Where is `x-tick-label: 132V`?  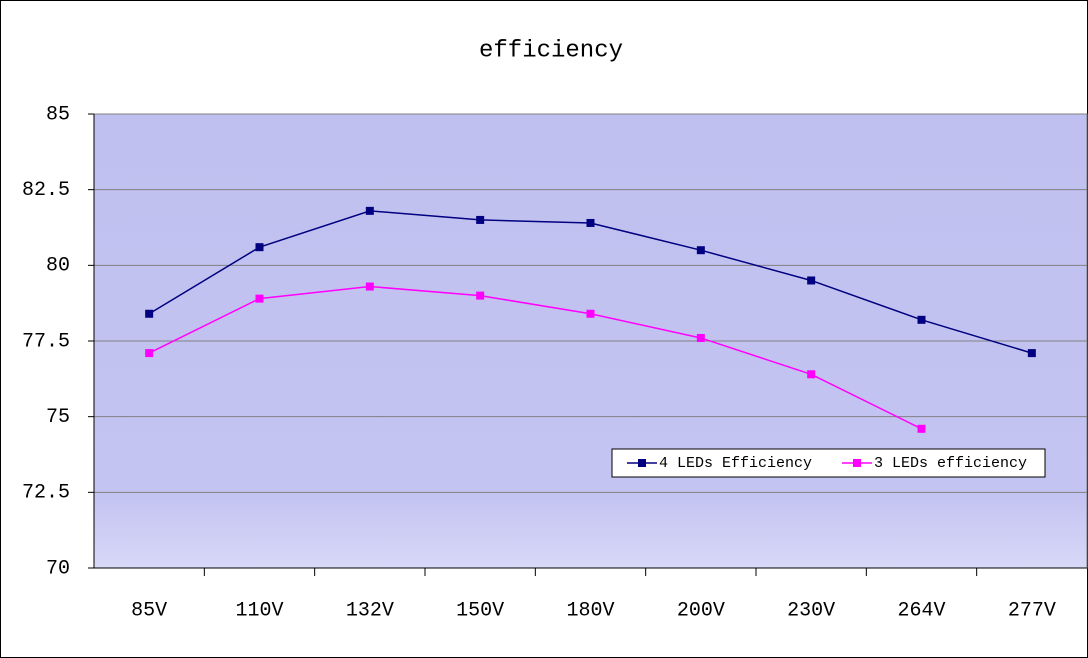 x-tick-label: 132V is located at coordinates (370, 610).